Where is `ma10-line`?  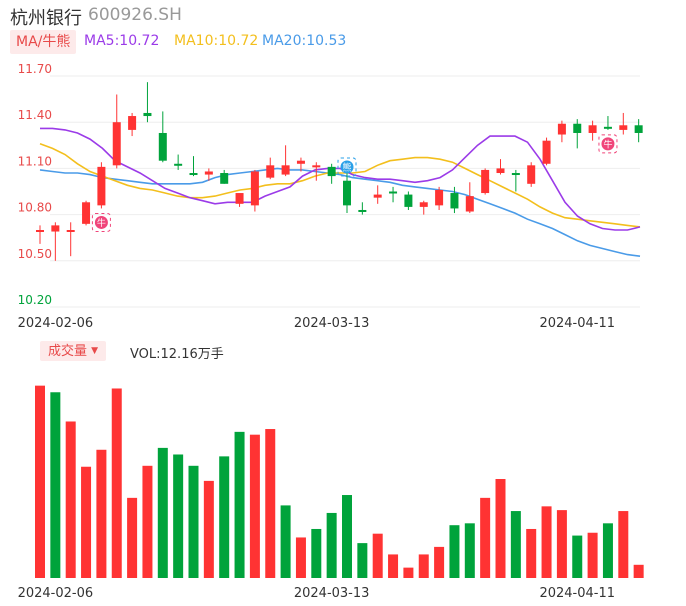 ma10-line is located at coordinates (340, 185).